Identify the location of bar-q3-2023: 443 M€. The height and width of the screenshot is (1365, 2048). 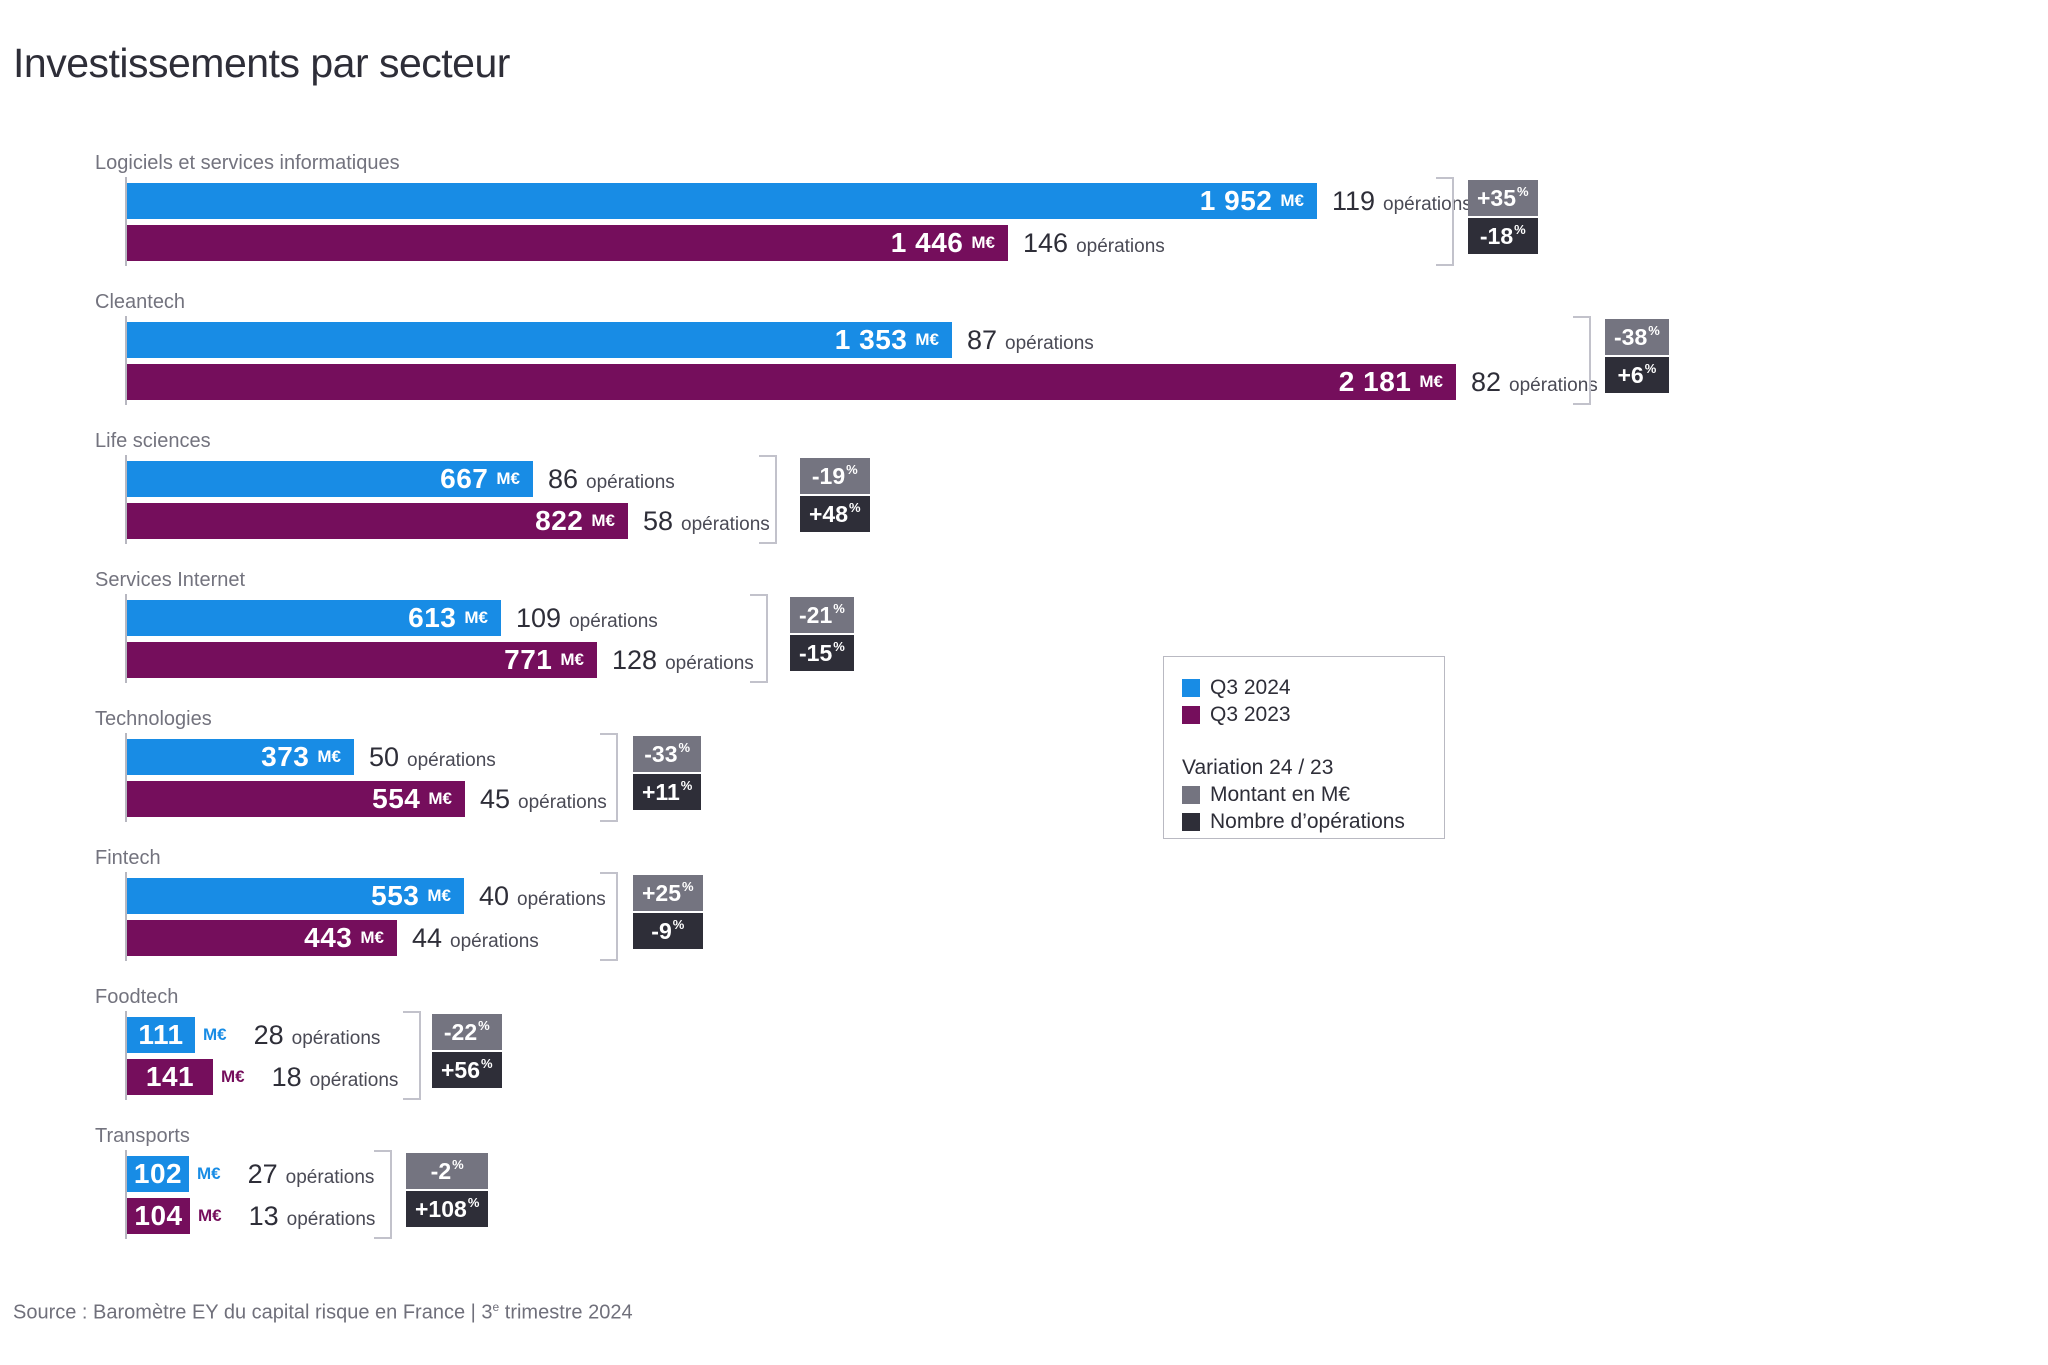
(262, 938).